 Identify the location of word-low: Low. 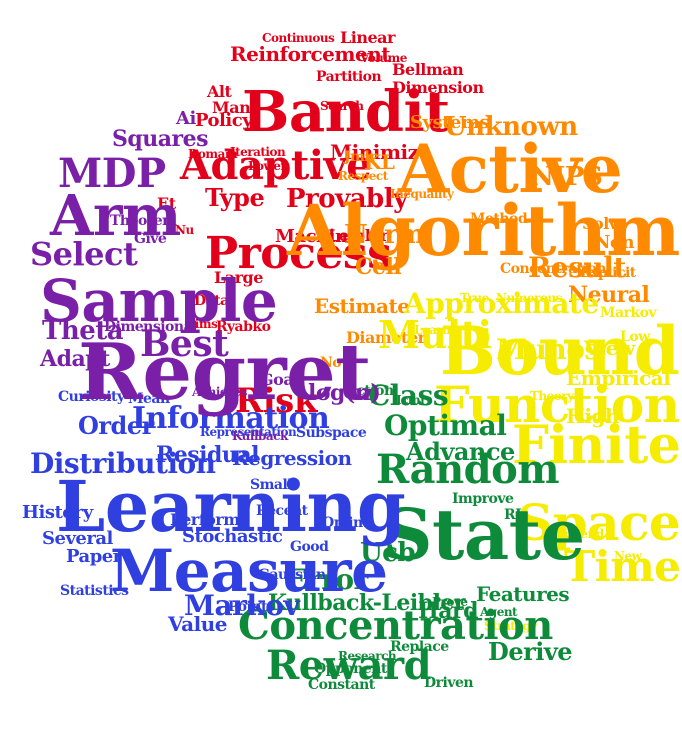
(635, 337).